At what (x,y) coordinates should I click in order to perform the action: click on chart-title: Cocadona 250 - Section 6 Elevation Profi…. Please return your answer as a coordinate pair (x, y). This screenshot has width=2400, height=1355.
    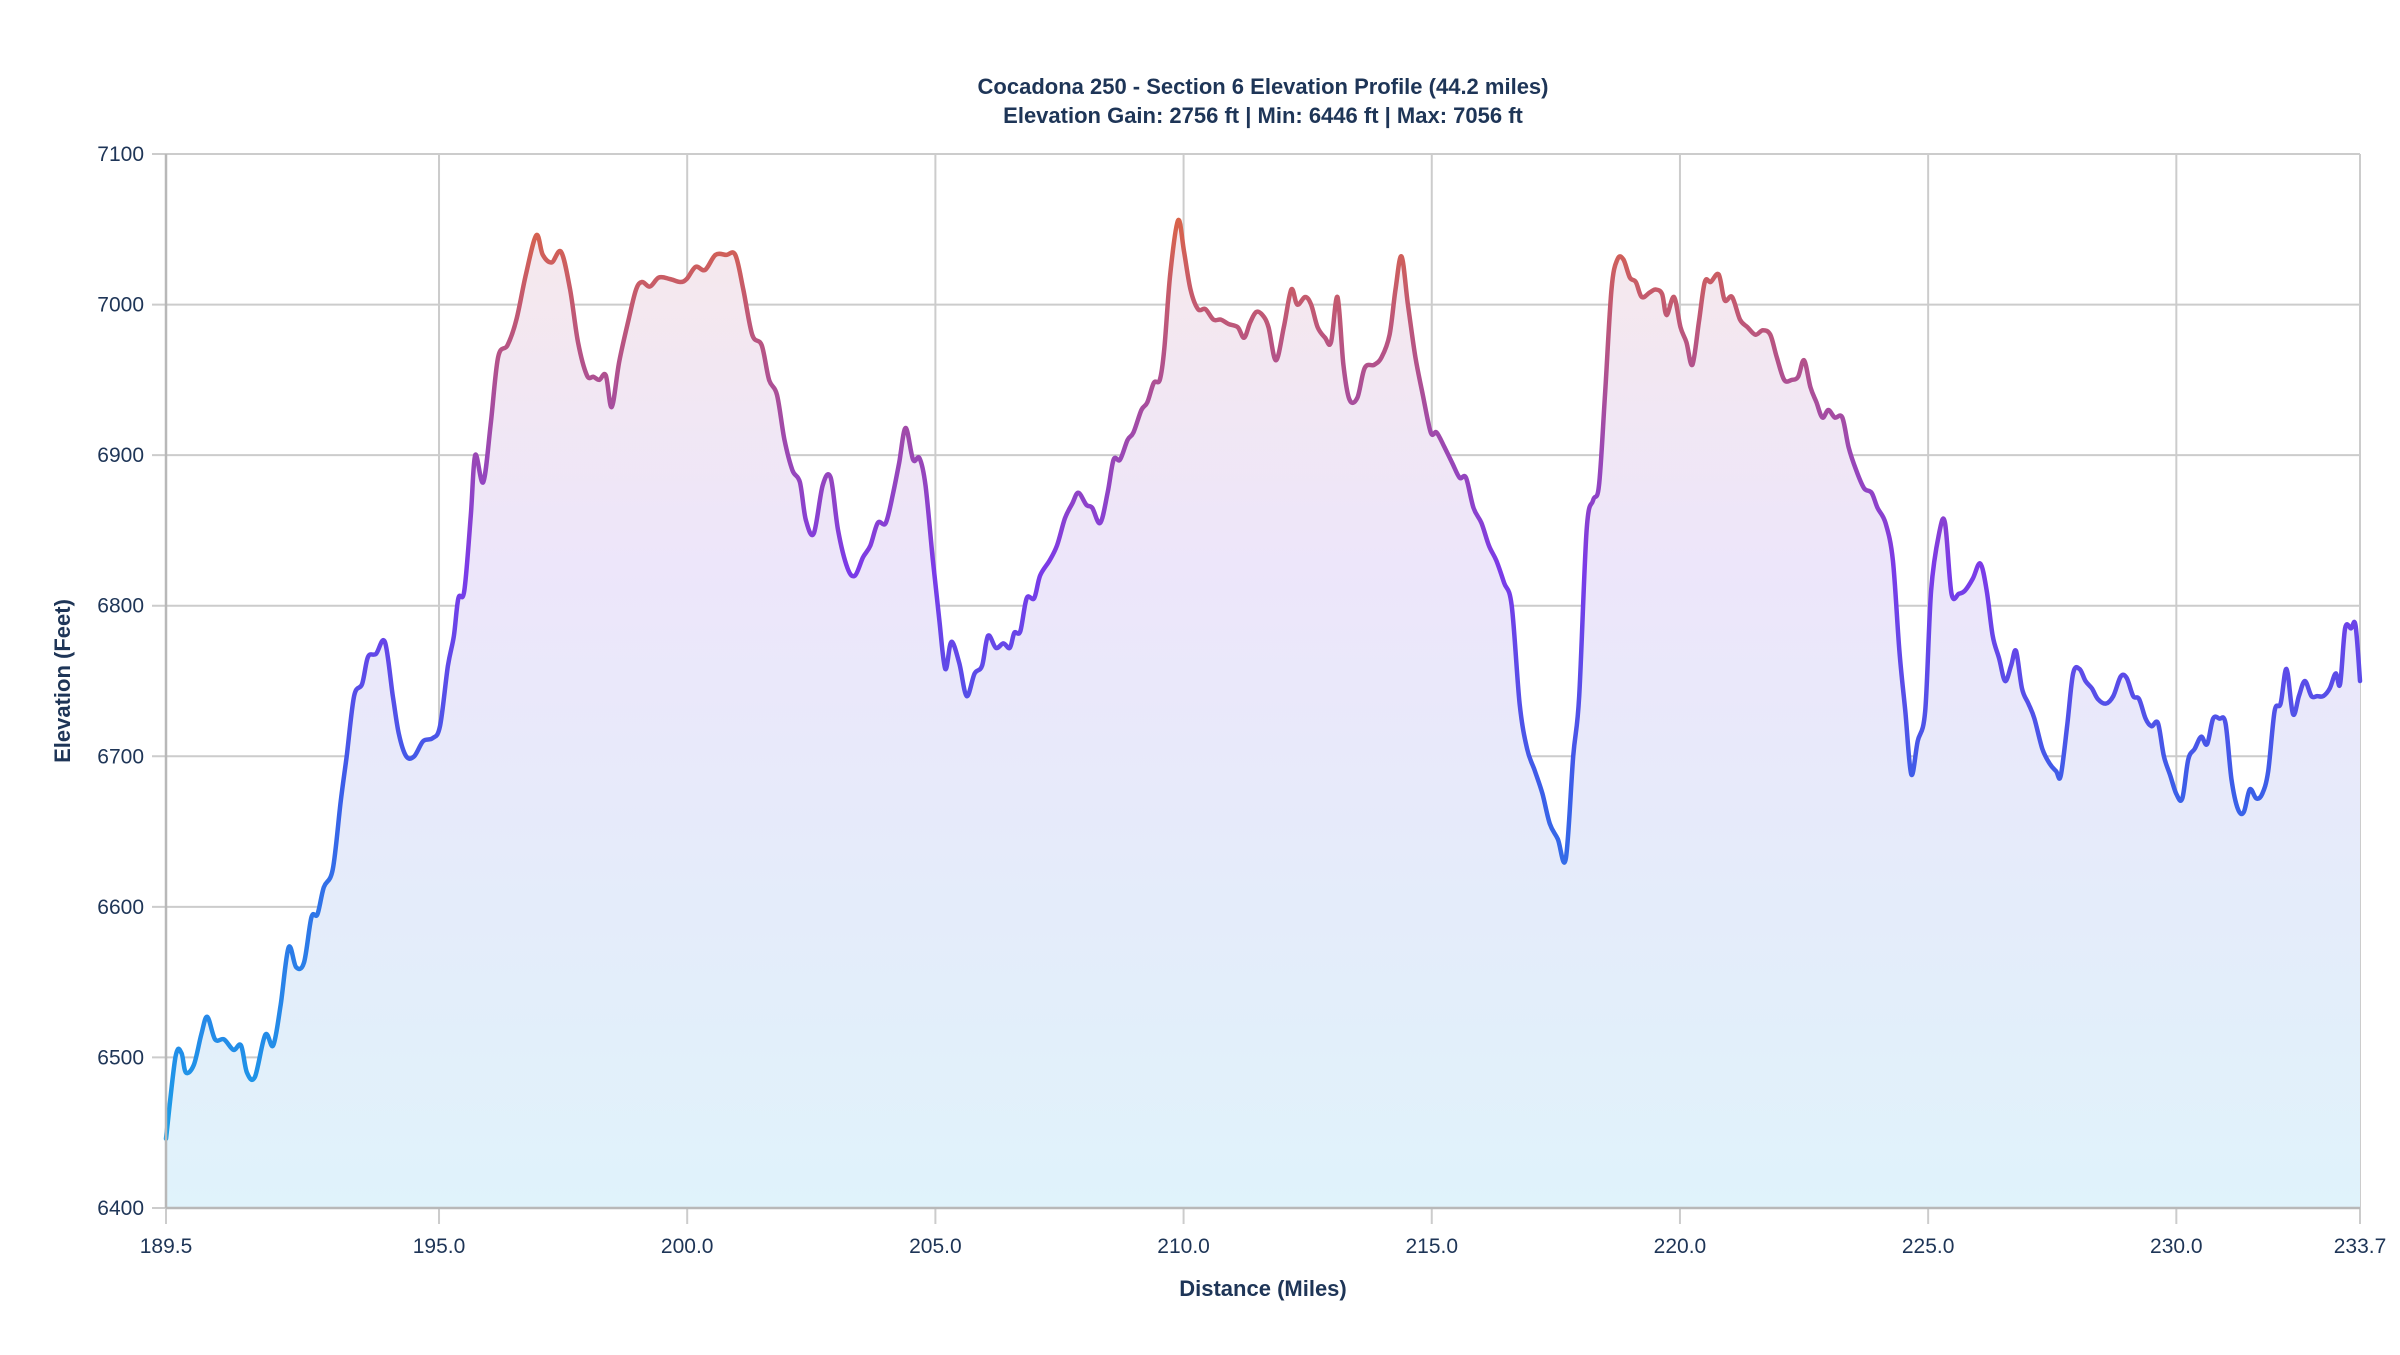
    Looking at the image, I should click on (1263, 86).